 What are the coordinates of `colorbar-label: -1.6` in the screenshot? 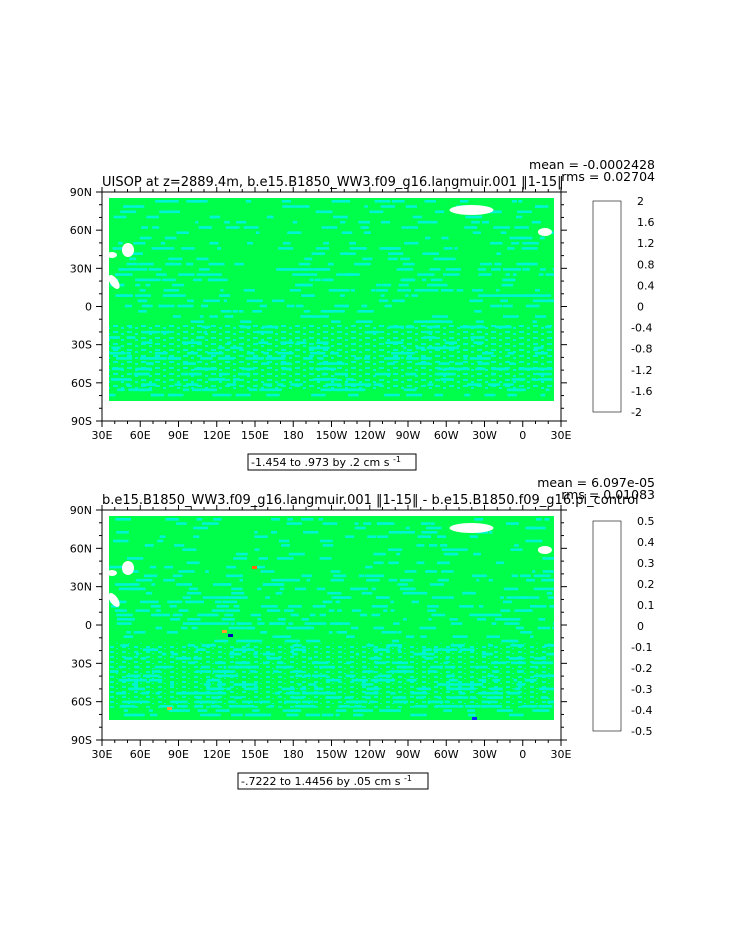 It's located at (641, 391).